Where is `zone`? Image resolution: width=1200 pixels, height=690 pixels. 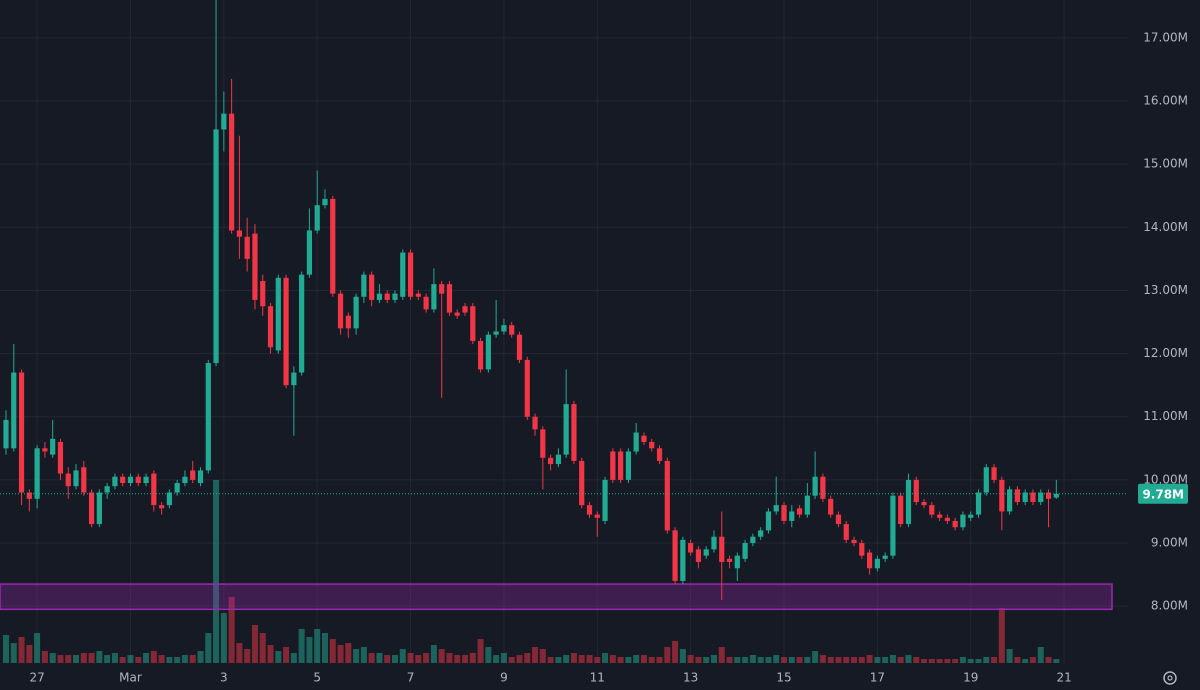 zone is located at coordinates (556, 597).